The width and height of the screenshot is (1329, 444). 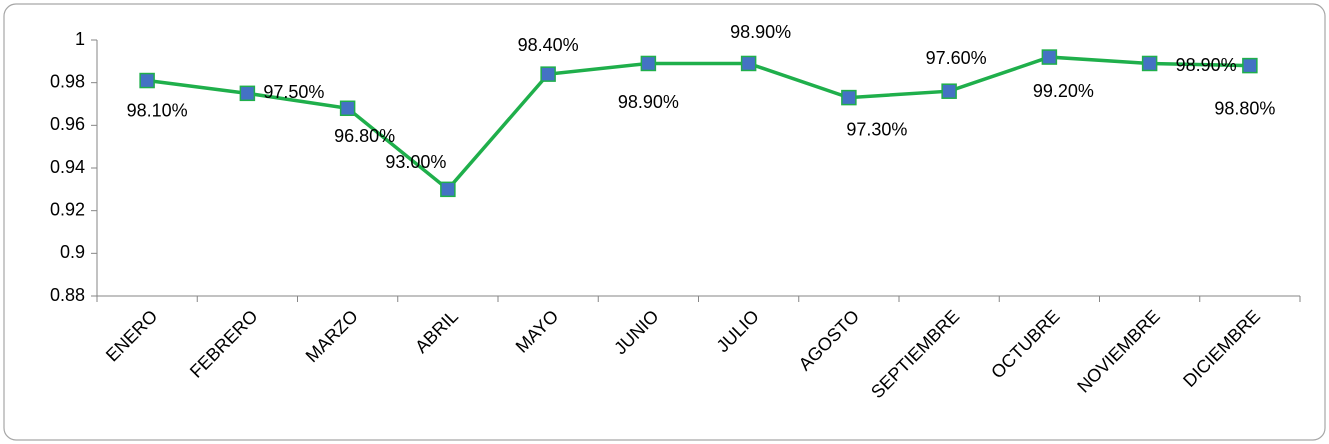 I want to click on data-label: 98.10%, so click(x=157, y=110).